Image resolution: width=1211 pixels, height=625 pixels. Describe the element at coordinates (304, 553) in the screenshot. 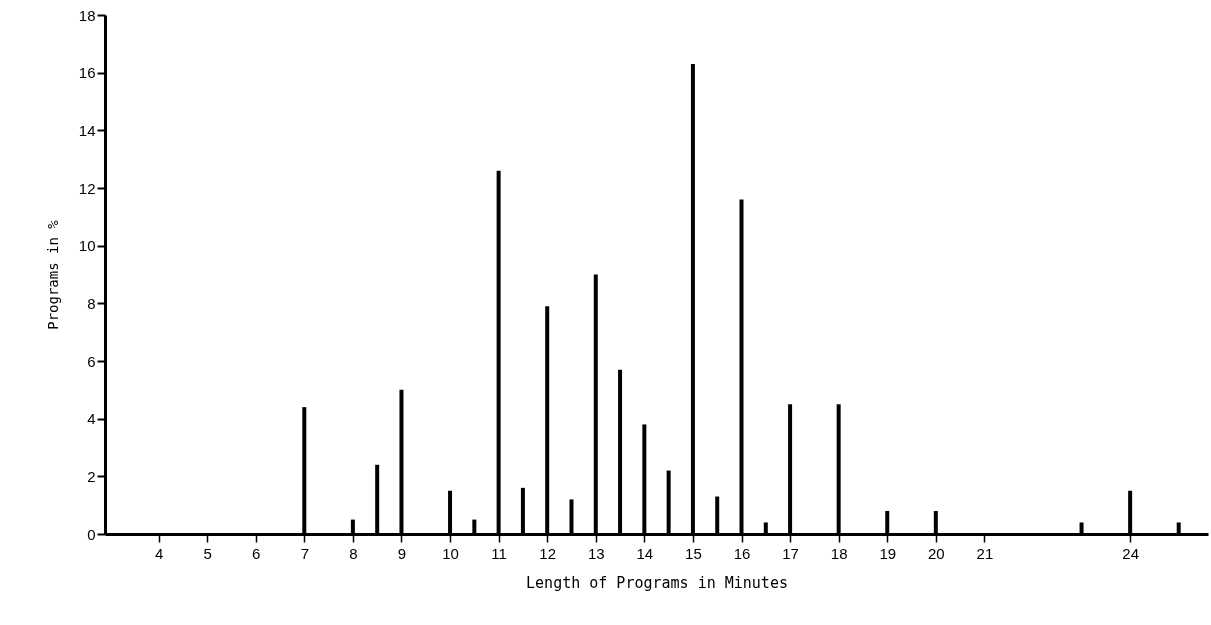

I see `x-tick-label: 7` at that location.